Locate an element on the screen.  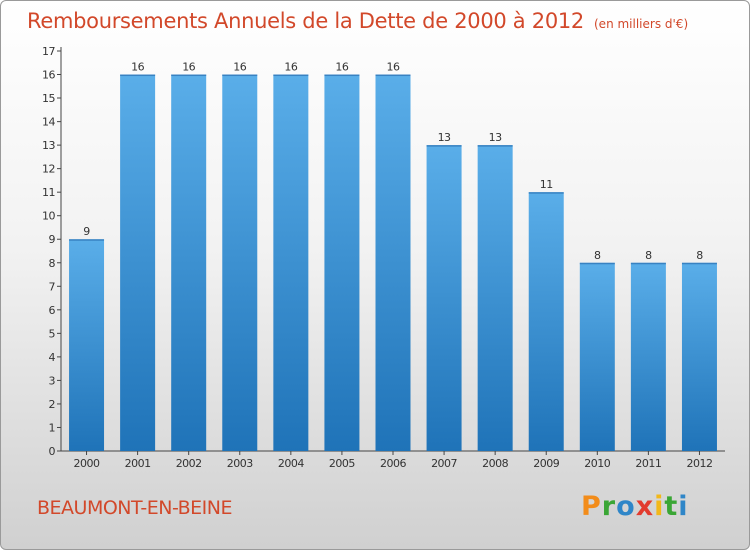
x-tick-label: 2000 is located at coordinates (87, 463).